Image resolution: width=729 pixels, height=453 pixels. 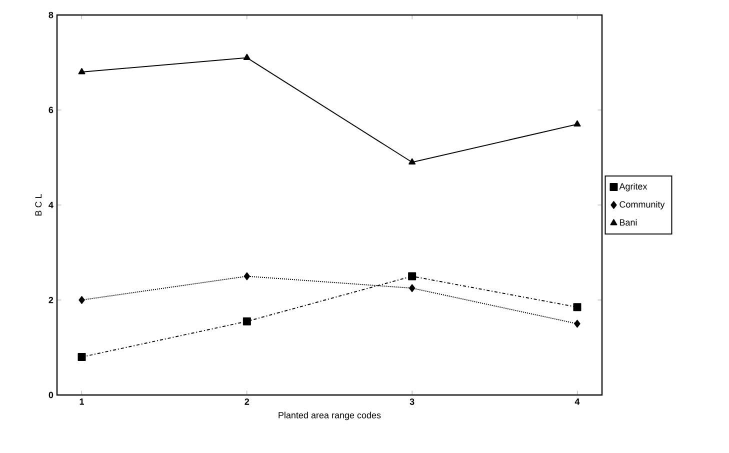 I want to click on y-tick-label: 8, so click(x=51, y=15).